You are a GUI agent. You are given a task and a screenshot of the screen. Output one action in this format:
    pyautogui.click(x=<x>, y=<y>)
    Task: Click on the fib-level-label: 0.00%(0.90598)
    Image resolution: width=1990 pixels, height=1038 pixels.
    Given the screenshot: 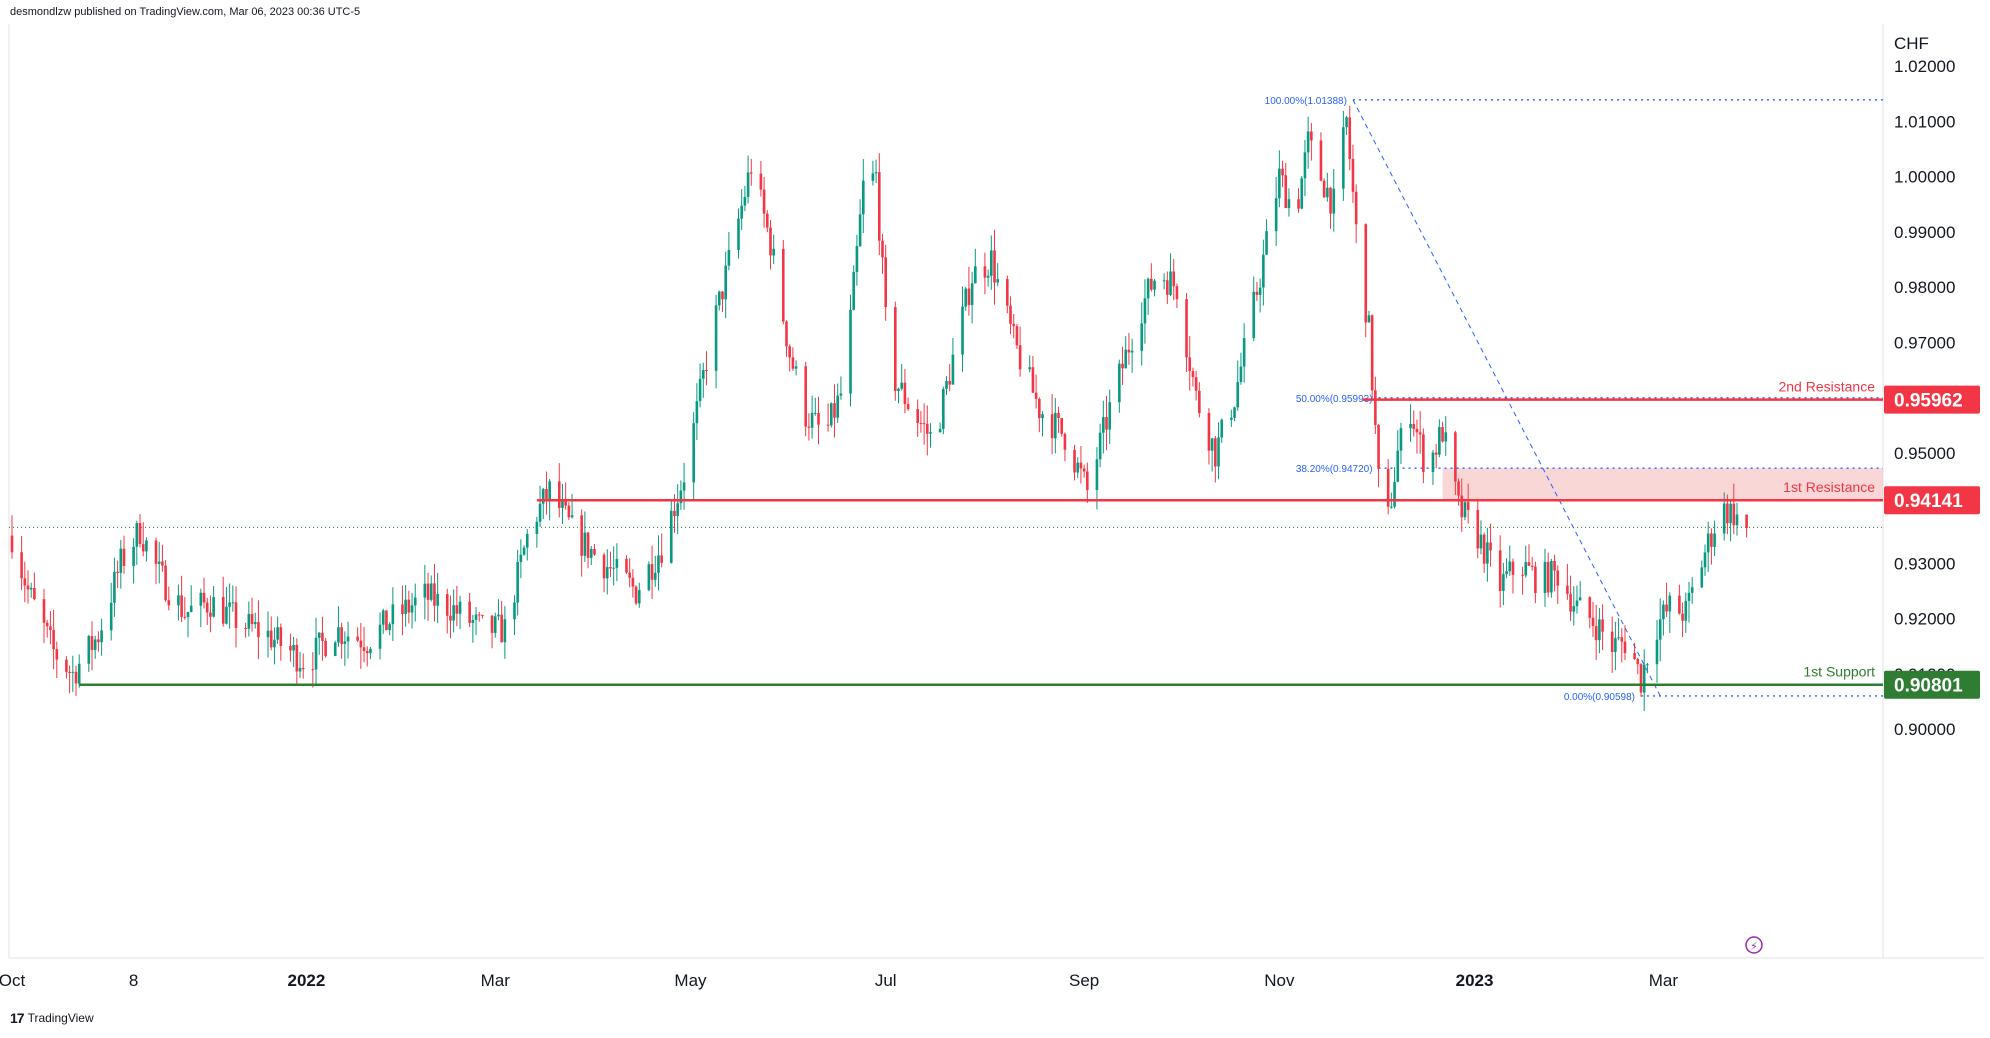 What is the action you would take?
    pyautogui.click(x=1599, y=697)
    